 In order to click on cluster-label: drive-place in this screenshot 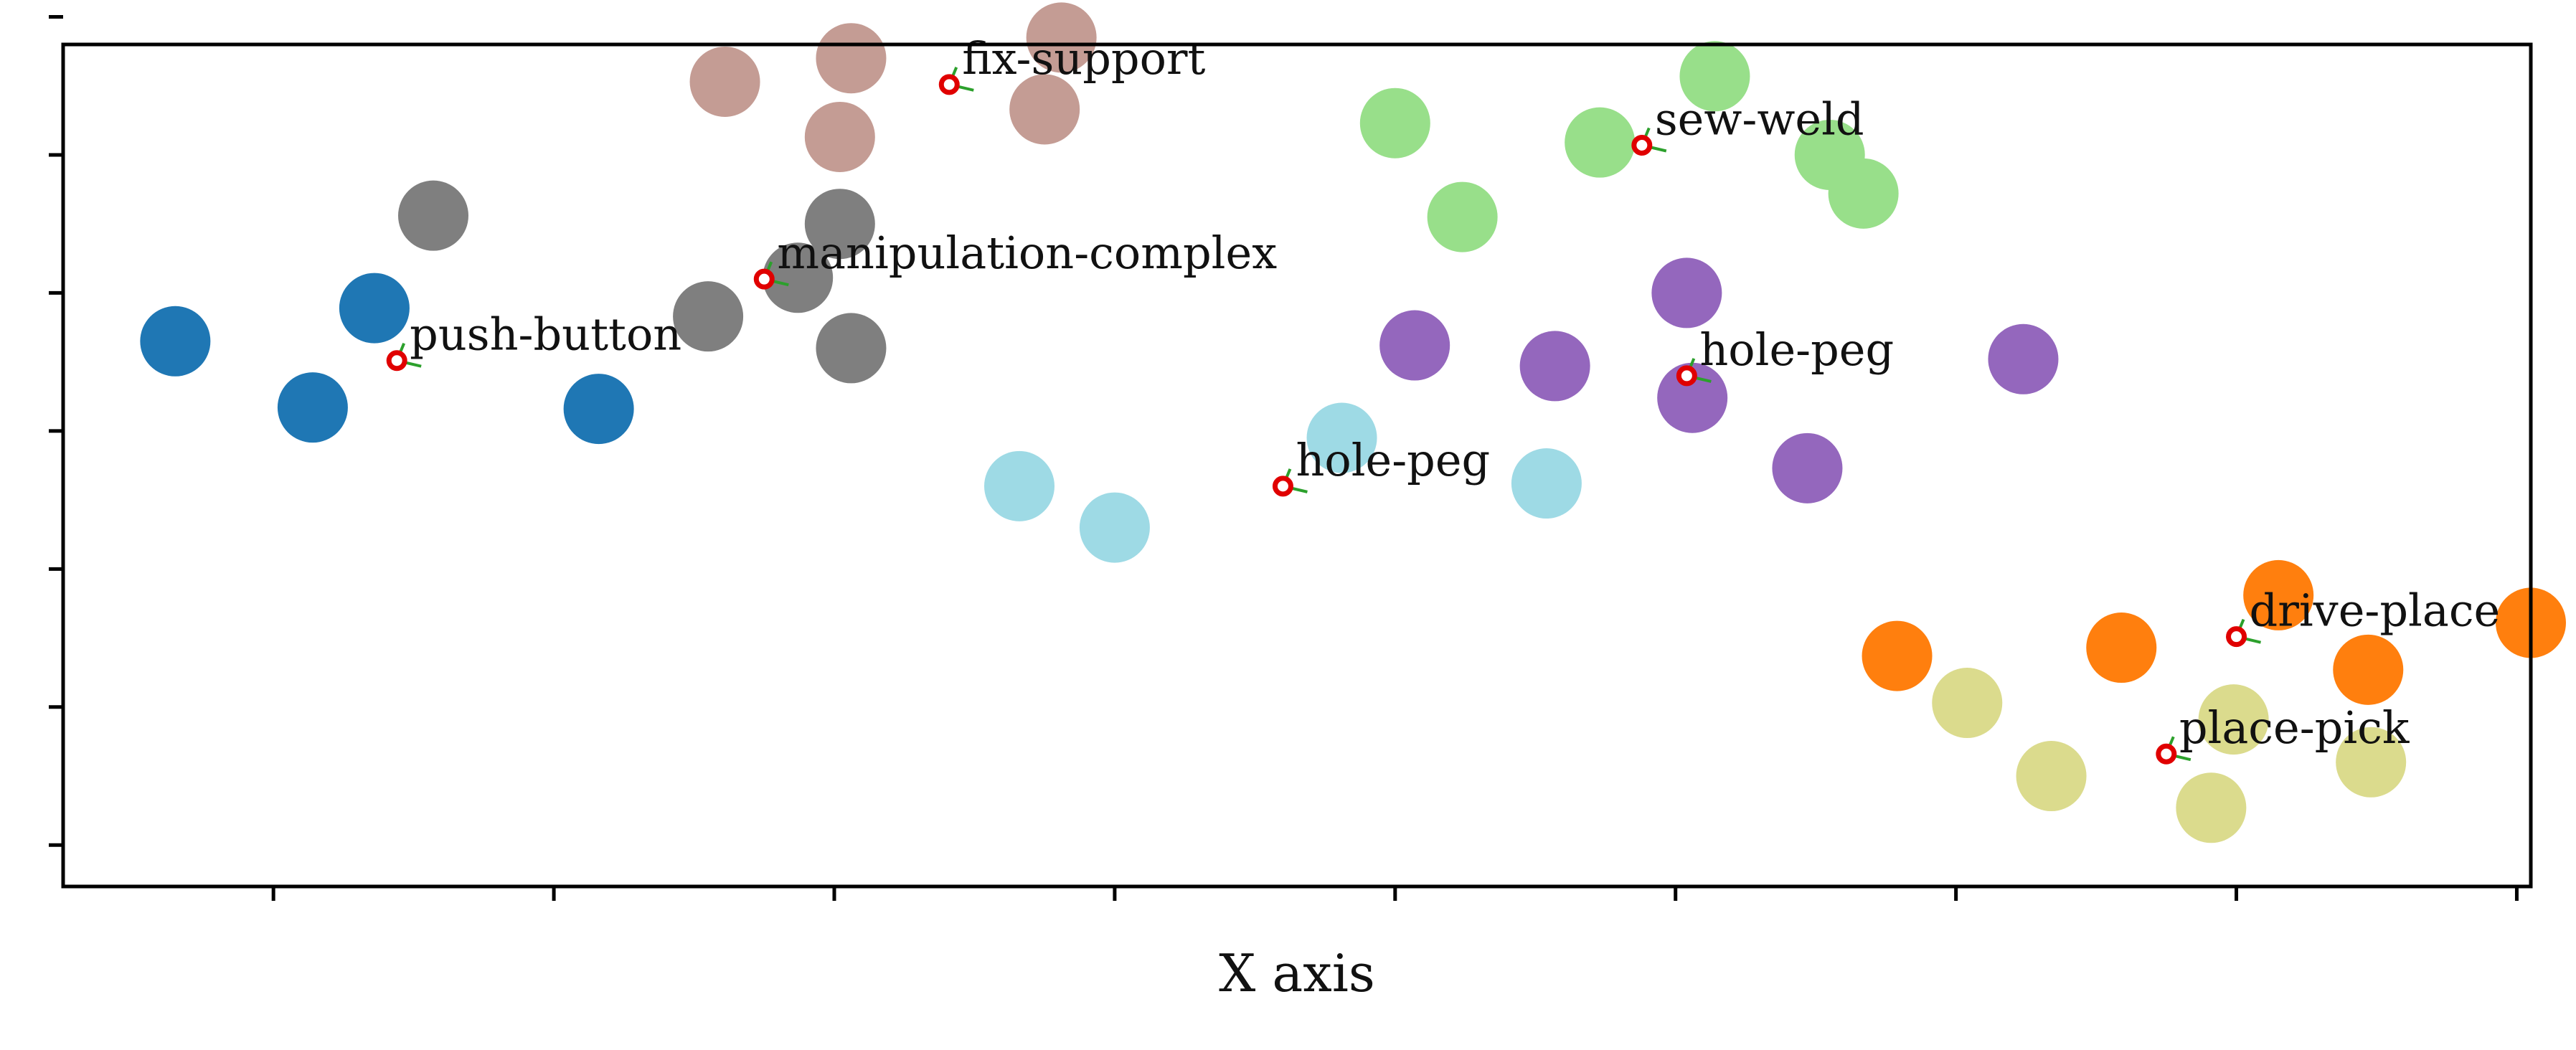, I will do `click(2375, 611)`.